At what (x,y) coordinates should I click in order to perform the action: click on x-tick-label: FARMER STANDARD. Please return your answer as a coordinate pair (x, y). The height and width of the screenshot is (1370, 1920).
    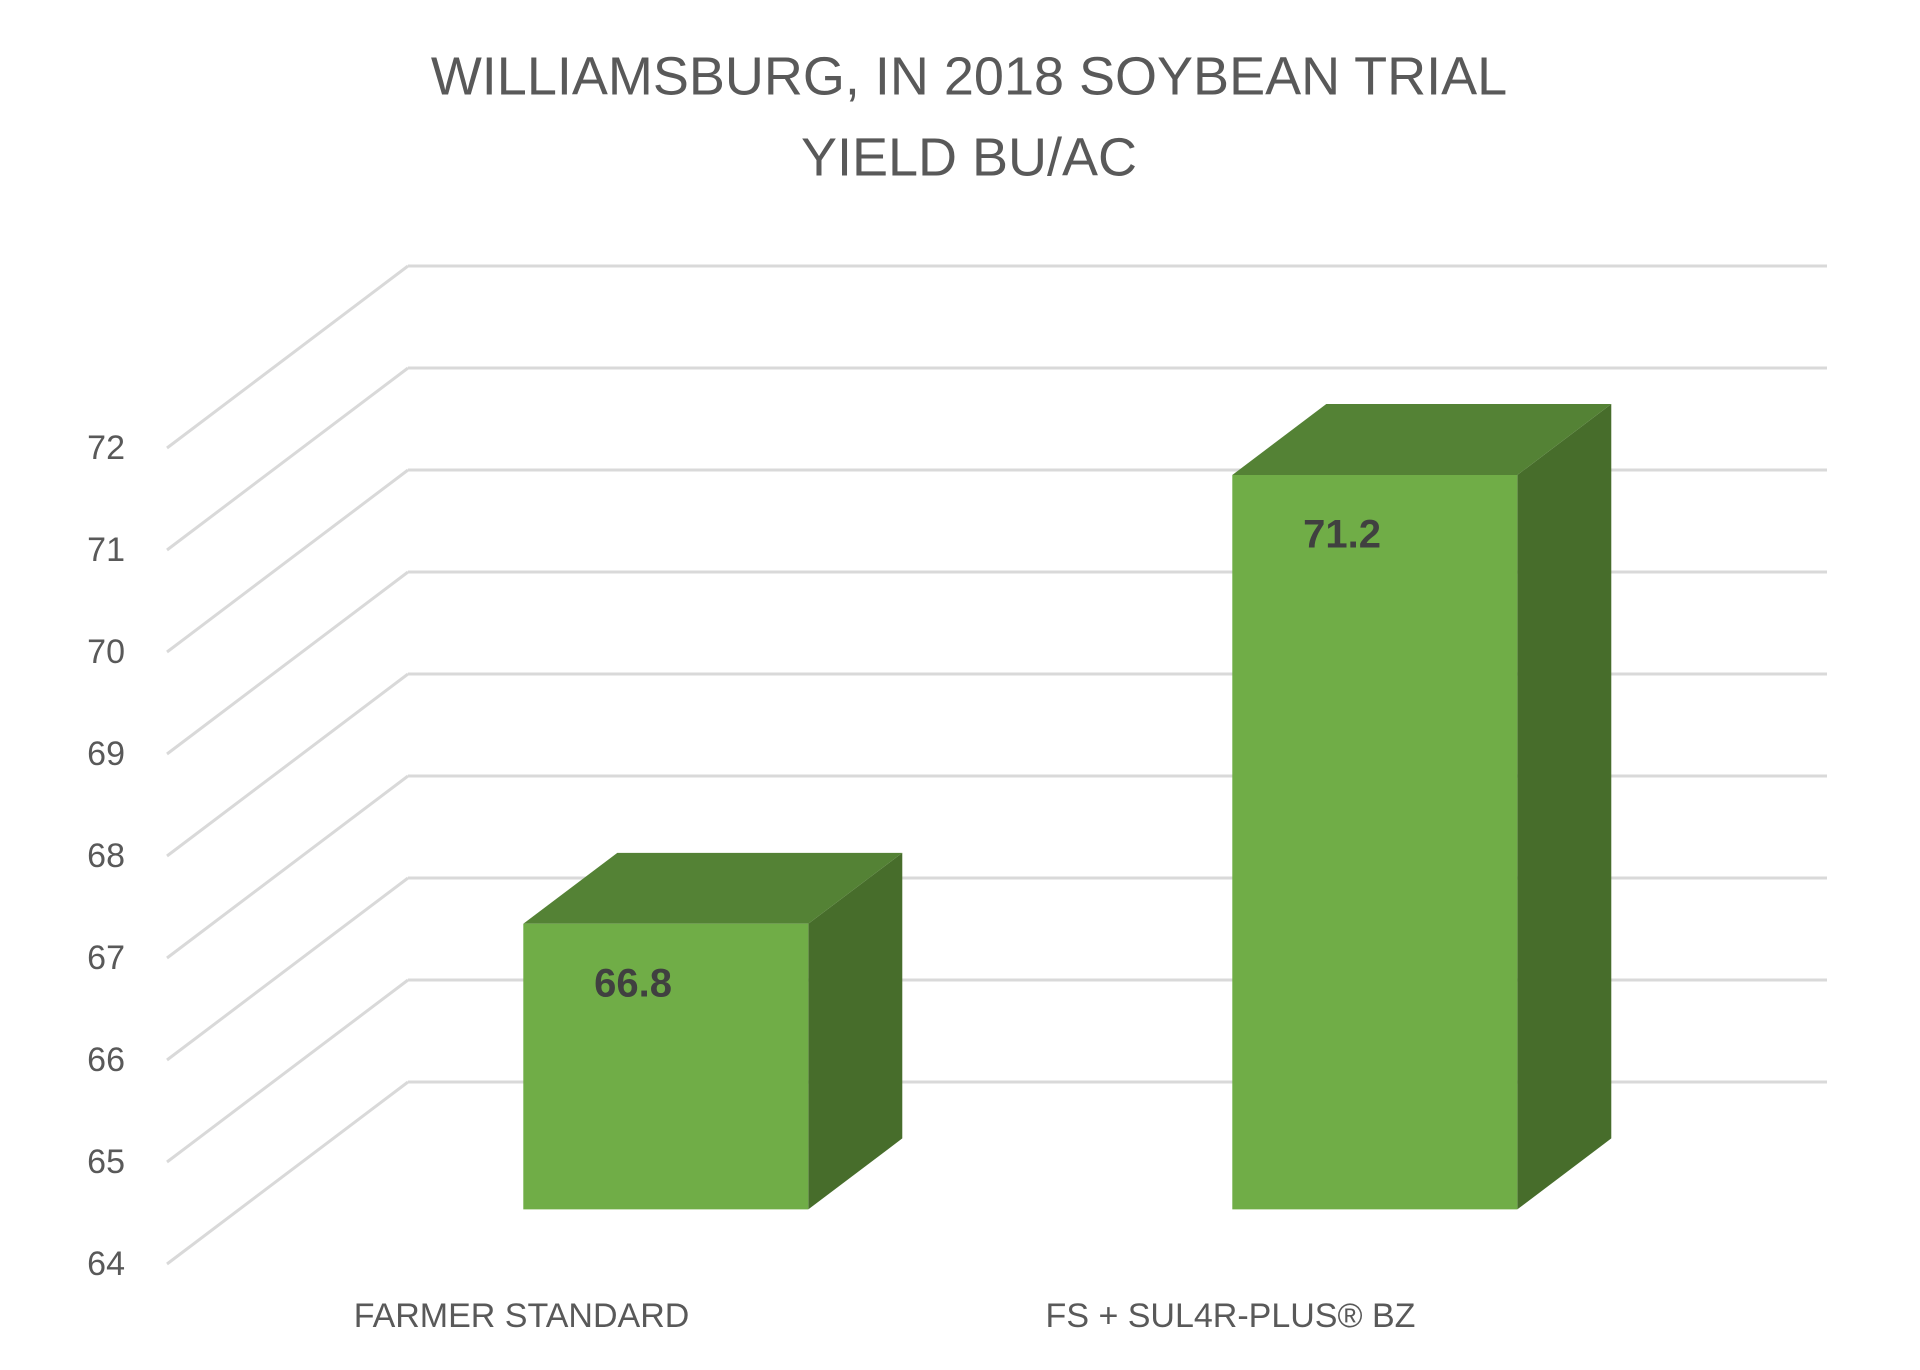
    Looking at the image, I should click on (522, 1316).